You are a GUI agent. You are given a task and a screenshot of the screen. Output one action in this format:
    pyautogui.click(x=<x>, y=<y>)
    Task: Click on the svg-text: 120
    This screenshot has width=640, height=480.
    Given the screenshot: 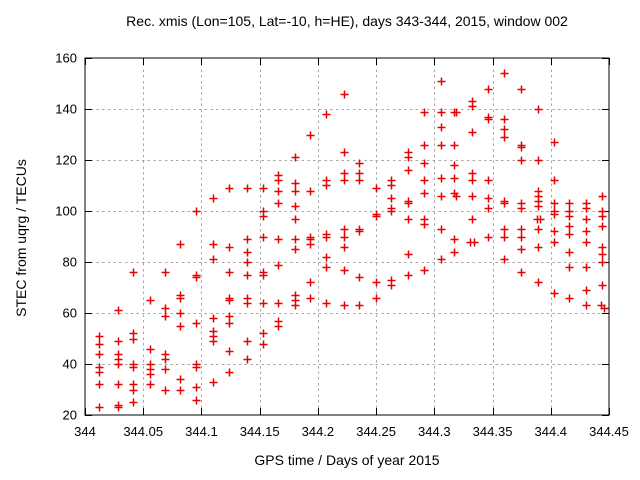 What is the action you would take?
    pyautogui.click(x=66, y=160)
    